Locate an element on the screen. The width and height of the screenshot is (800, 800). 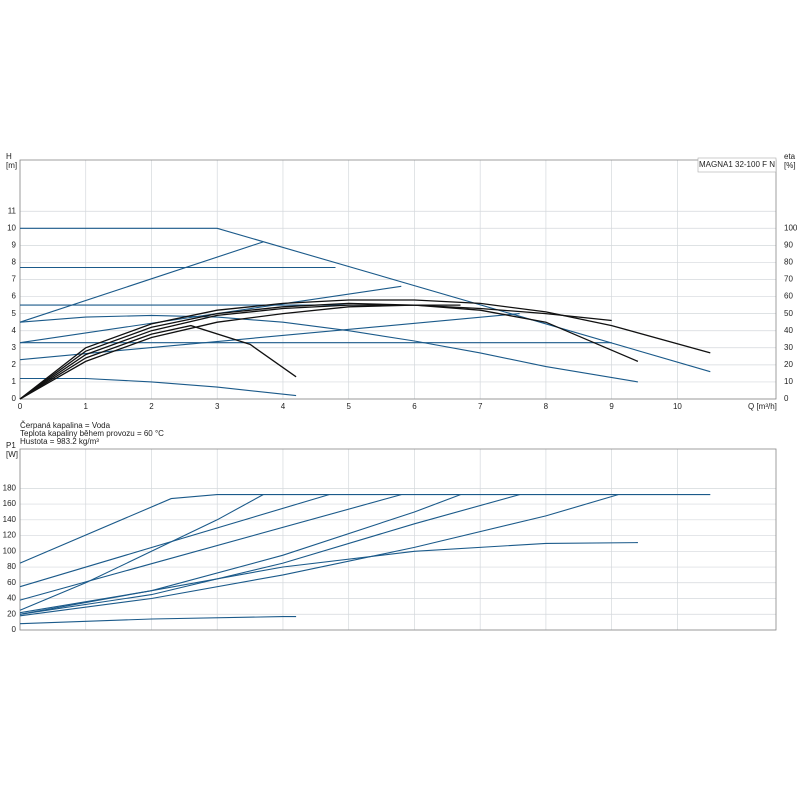
y-axis-unit: [W] is located at coordinates (12, 454).